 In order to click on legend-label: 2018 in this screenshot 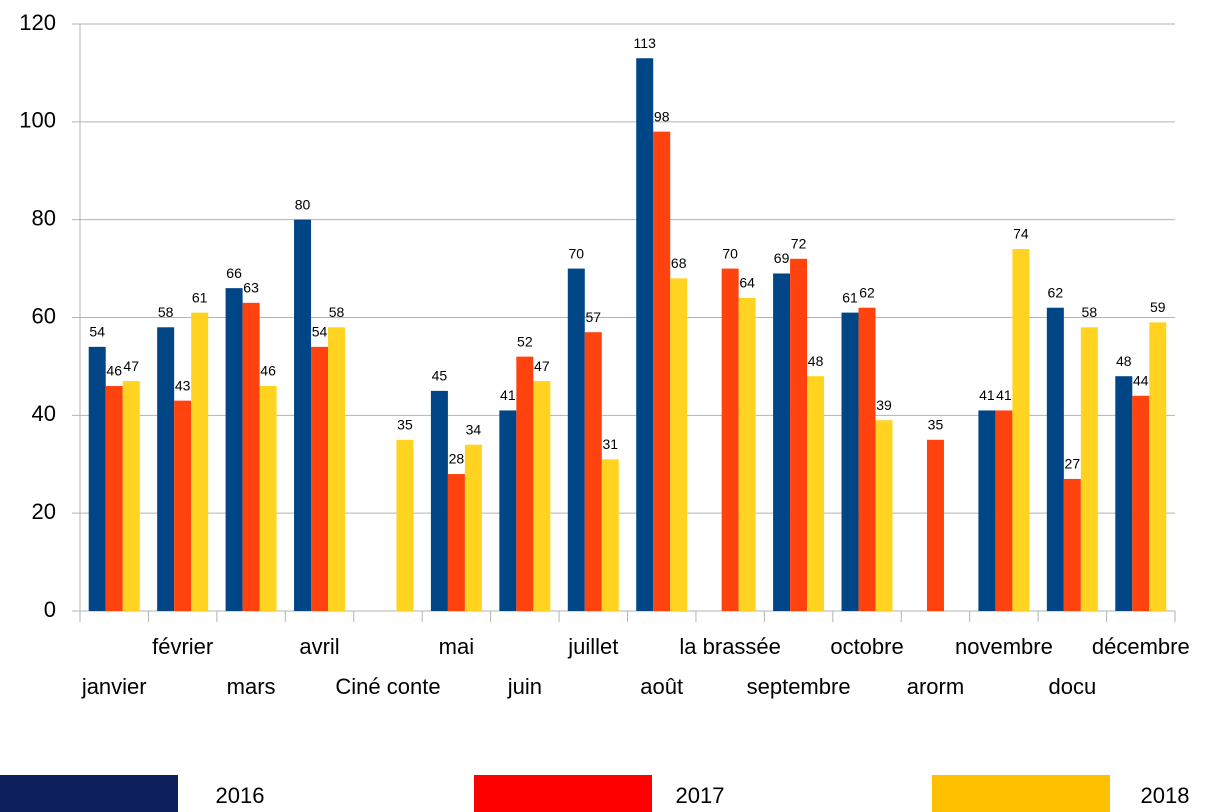, I will do `click(1165, 795)`.